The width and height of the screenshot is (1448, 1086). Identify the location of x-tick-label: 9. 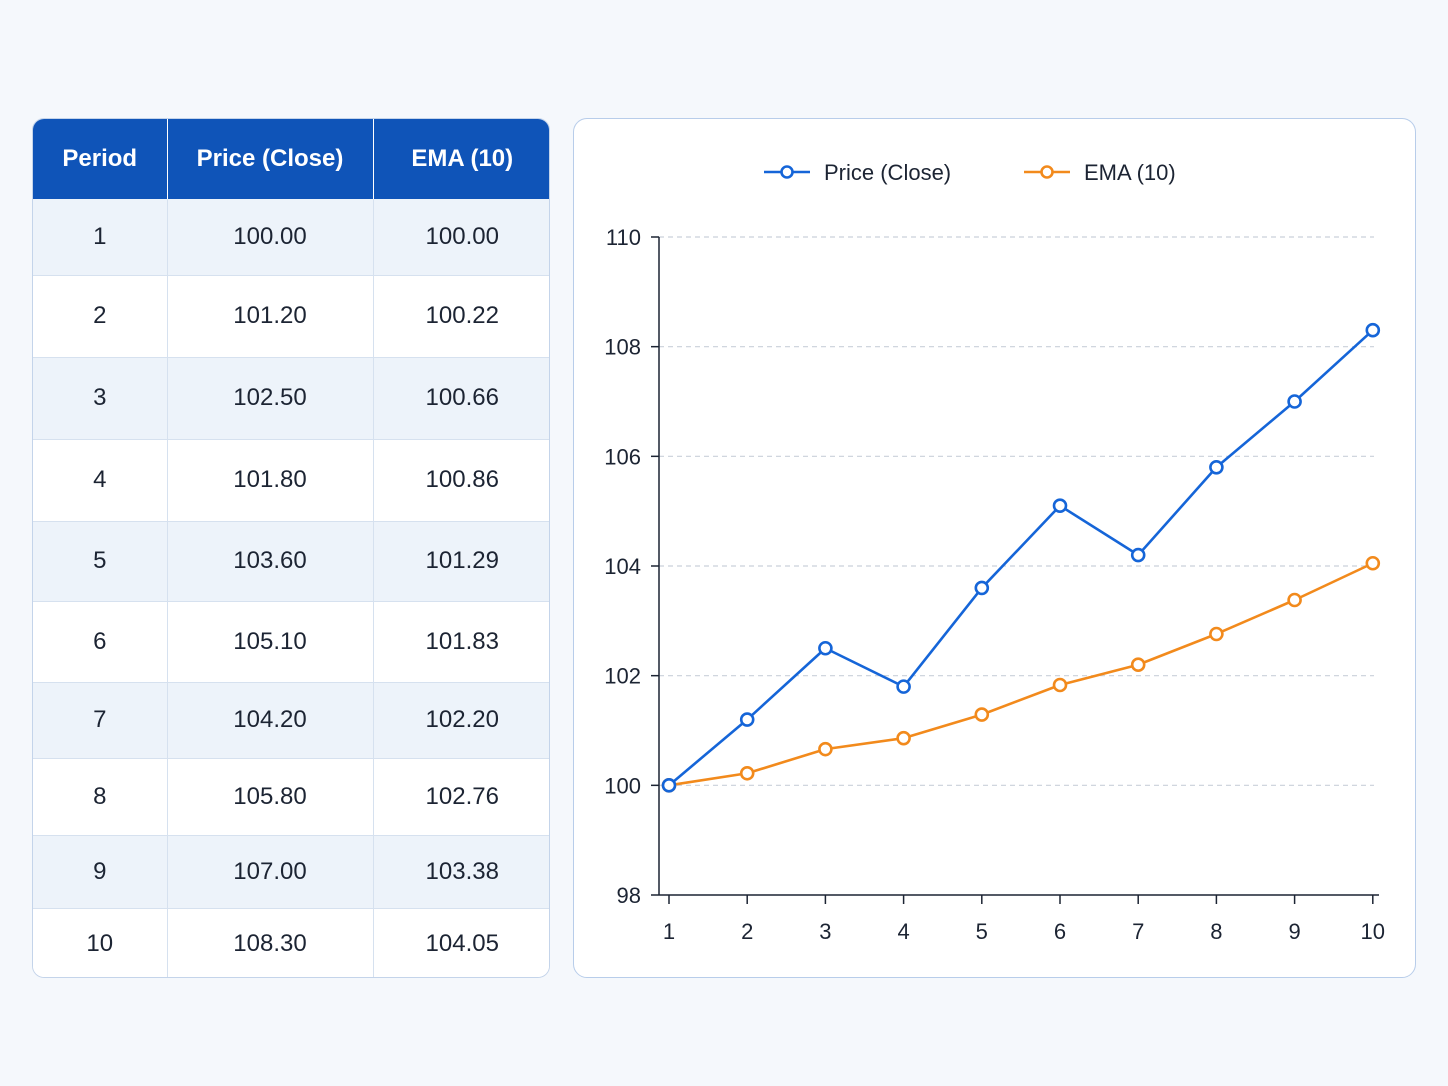
(1294, 931).